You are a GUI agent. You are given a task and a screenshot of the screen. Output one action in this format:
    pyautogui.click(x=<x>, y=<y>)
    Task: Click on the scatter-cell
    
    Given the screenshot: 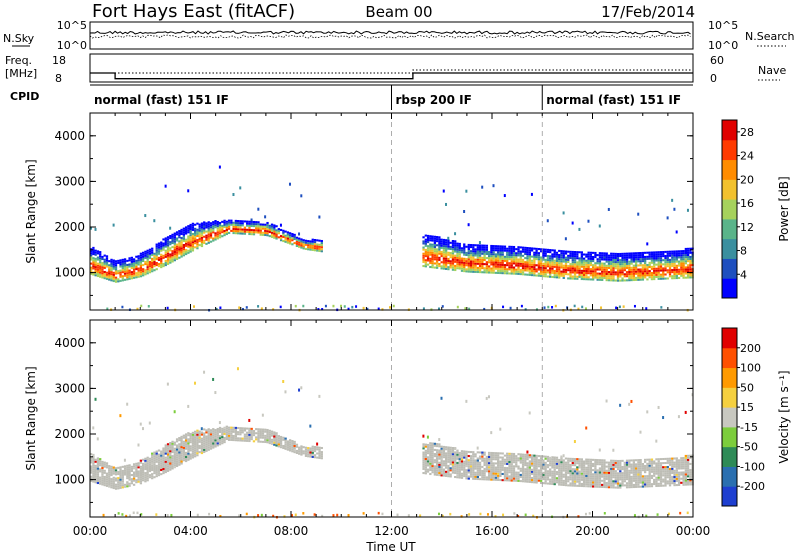 What is the action you would take?
    pyautogui.click(x=659, y=407)
    